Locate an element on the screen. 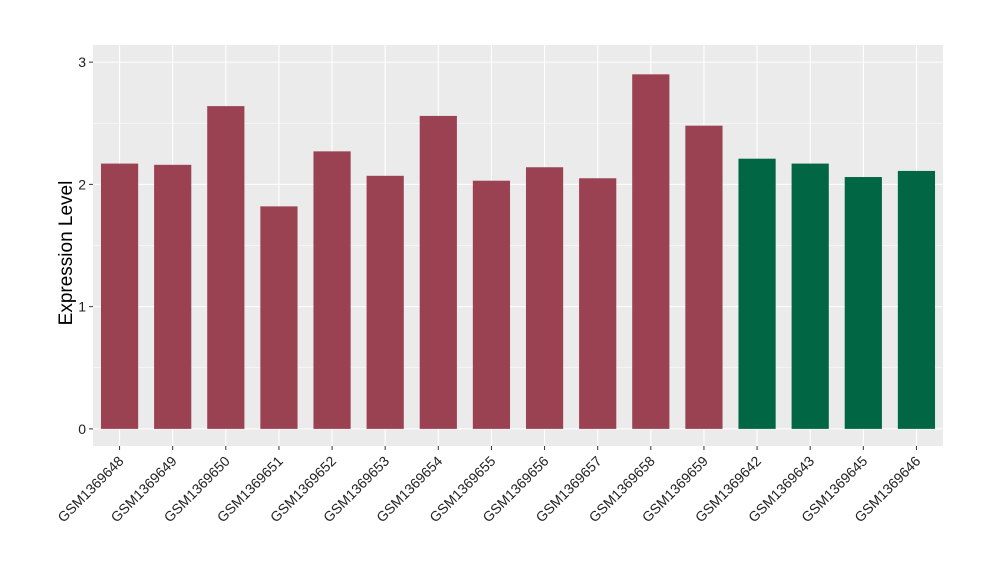  bar-GSM1369646 is located at coordinates (916, 299).